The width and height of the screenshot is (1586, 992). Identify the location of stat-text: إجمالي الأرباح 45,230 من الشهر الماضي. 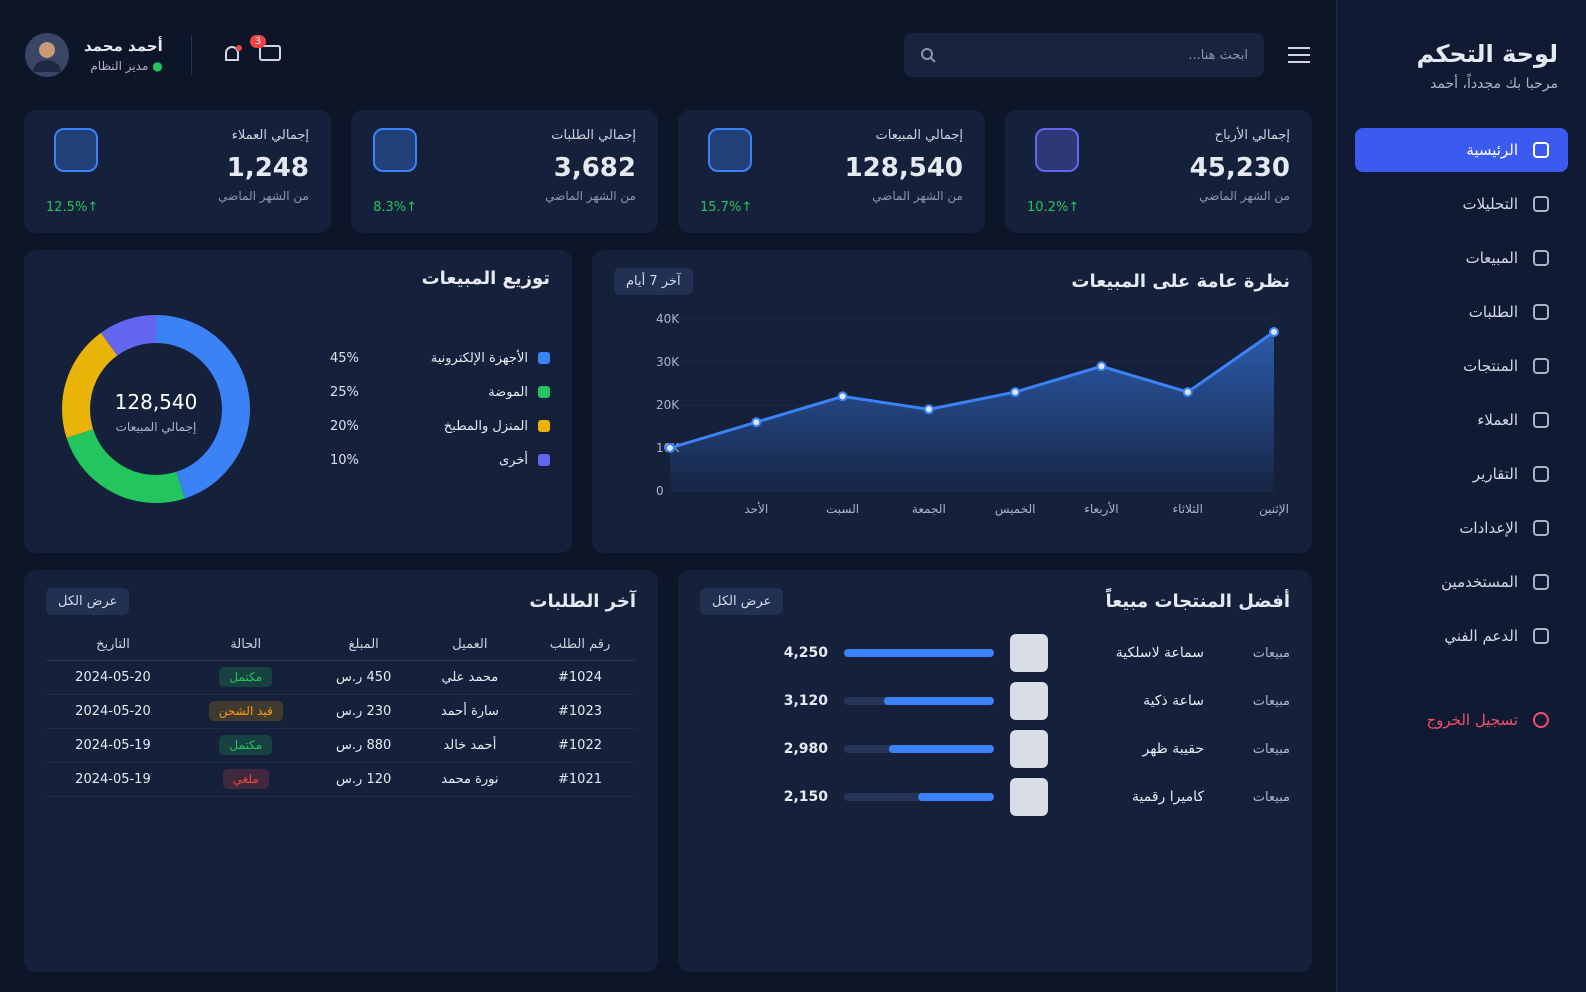
(1240, 171).